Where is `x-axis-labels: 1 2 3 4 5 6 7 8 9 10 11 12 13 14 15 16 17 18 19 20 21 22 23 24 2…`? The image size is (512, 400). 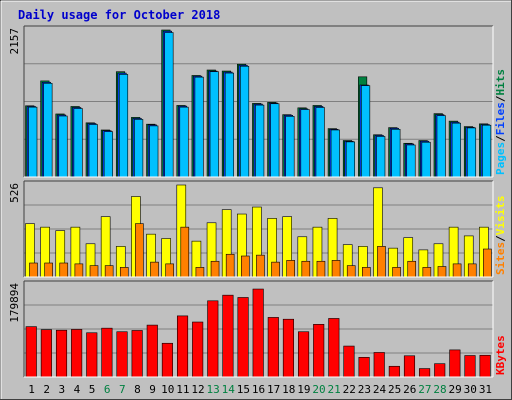 x-axis-labels: 1 2 3 4 5 6 7 8 9 10 11 12 13 14 15 16 17 18 19 20 21 22 23 24 2… is located at coordinates (260, 389).